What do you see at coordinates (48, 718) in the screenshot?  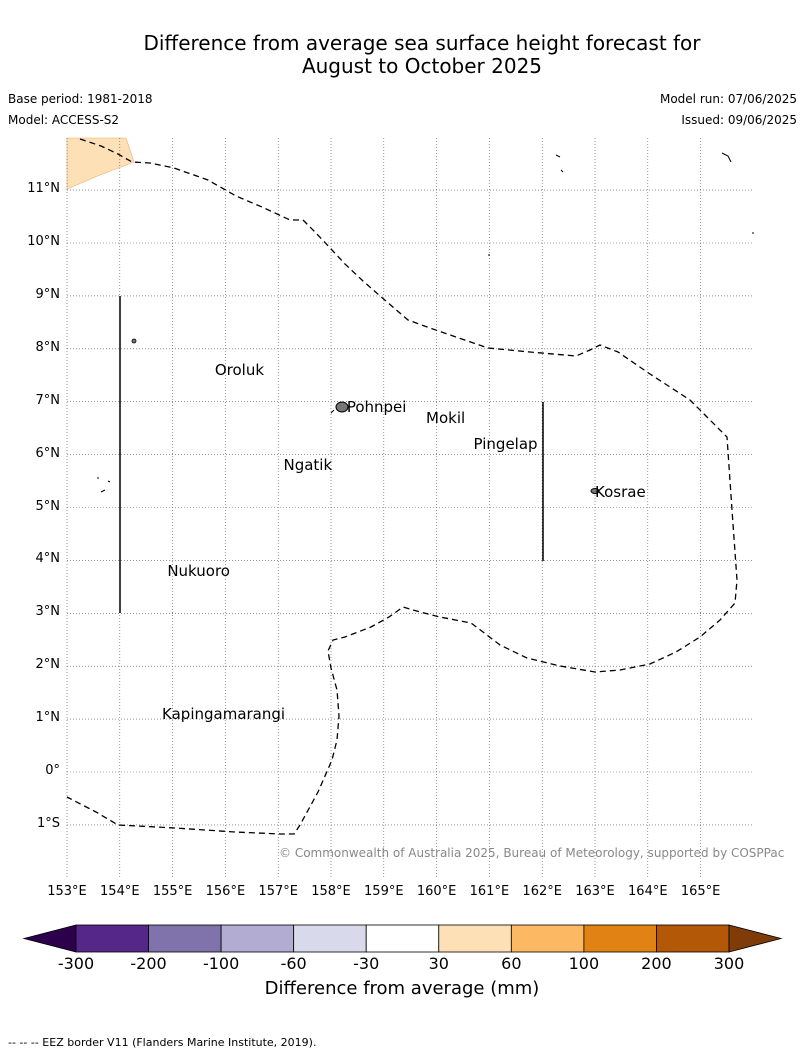 I see `lat-label: 1°N` at bounding box center [48, 718].